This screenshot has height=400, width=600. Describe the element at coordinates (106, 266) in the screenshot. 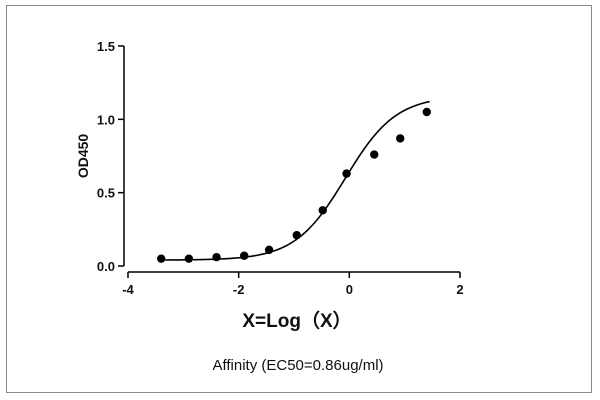

I see `y-tick-label: 0.0` at that location.